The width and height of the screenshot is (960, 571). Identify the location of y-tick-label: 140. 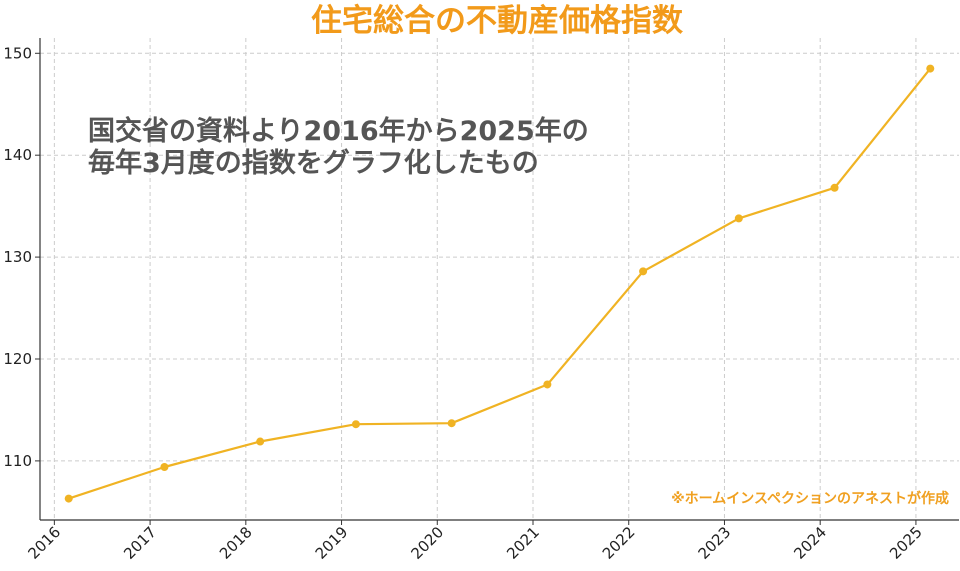
(17, 155).